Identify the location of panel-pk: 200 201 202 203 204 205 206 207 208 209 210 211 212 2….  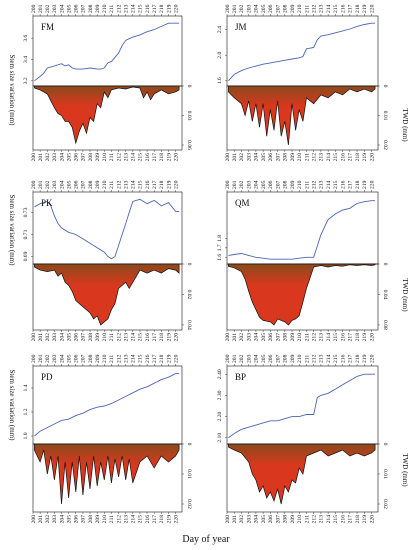
(107, 260).